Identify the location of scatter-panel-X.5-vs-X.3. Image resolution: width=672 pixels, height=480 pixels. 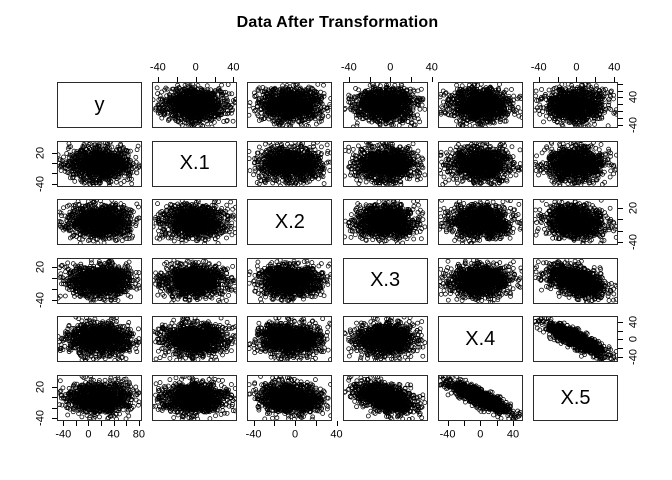
(385, 398).